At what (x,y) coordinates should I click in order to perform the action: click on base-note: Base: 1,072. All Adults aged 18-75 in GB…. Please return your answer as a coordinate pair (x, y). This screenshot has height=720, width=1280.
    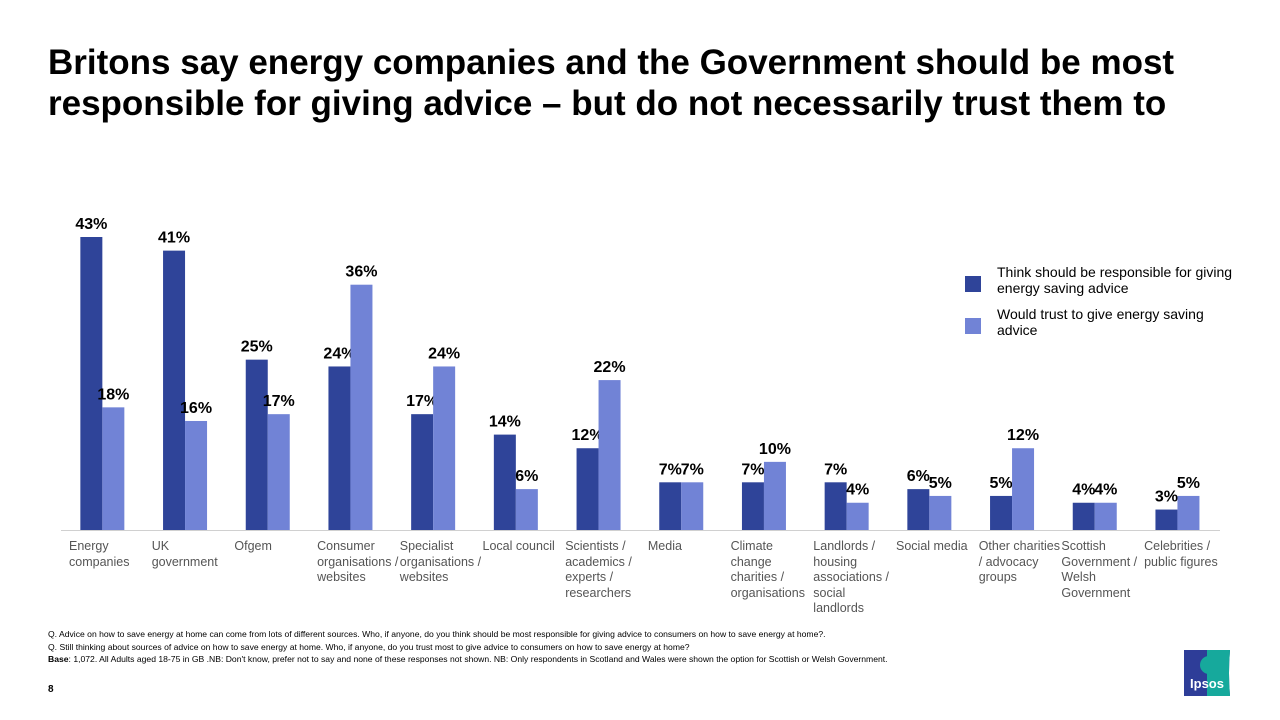
    Looking at the image, I should click on (608, 659).